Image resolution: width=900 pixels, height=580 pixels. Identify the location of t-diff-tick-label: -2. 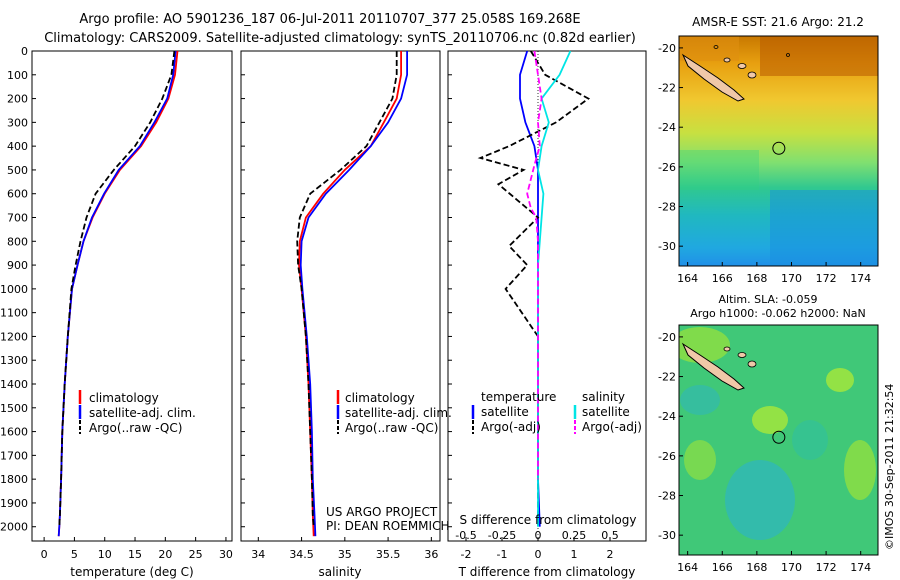
(466, 554).